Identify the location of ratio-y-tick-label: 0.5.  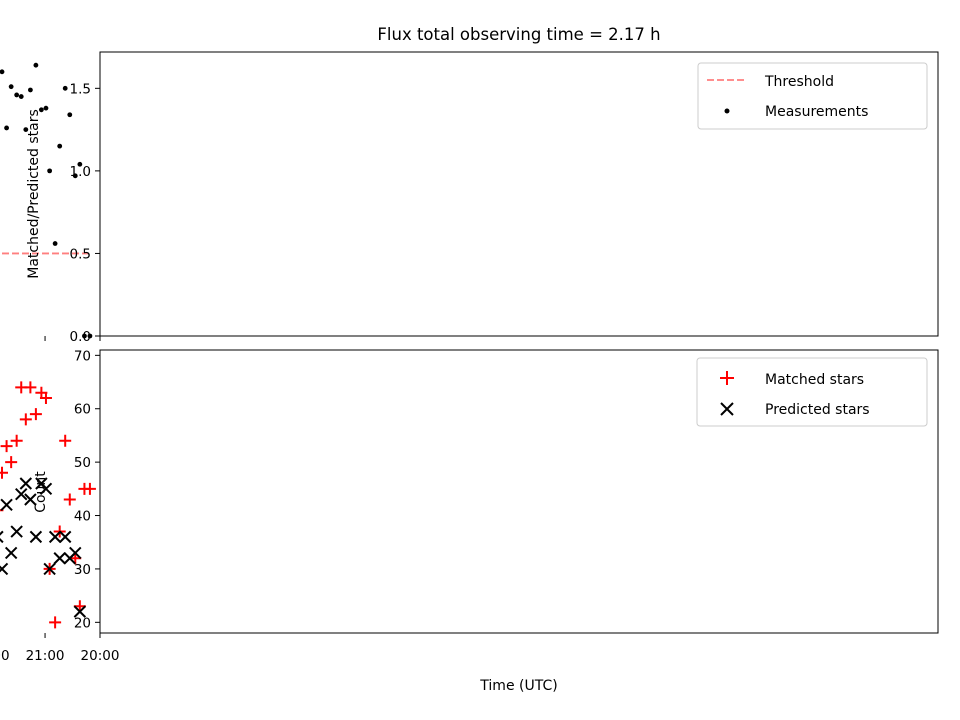
(80, 254).